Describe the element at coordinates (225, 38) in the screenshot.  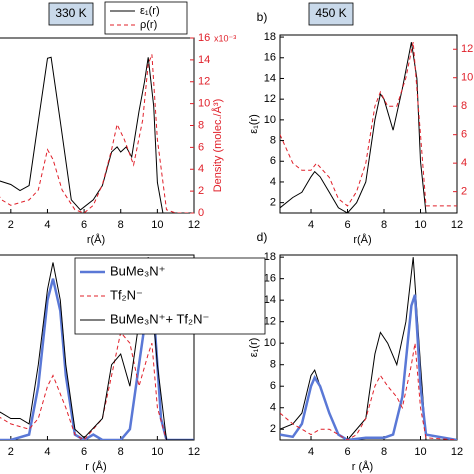
I see `axis-exponent: x10⁻³` at that location.